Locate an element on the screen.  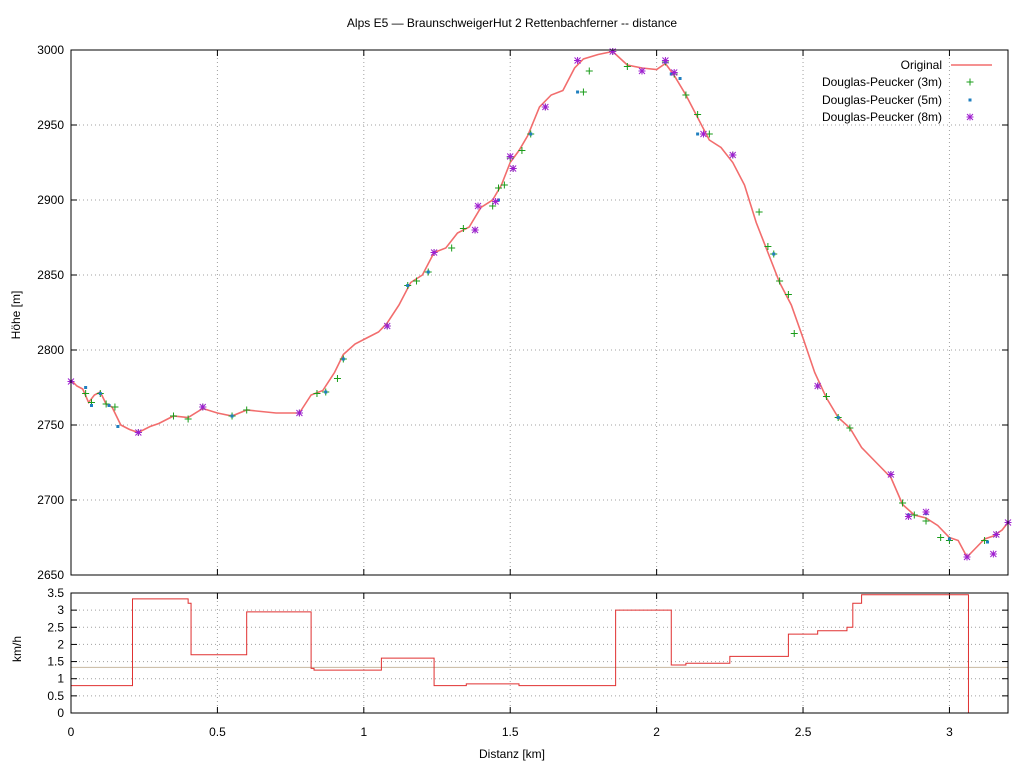
bottom-ytick-label: 3 is located at coordinates (60, 610).